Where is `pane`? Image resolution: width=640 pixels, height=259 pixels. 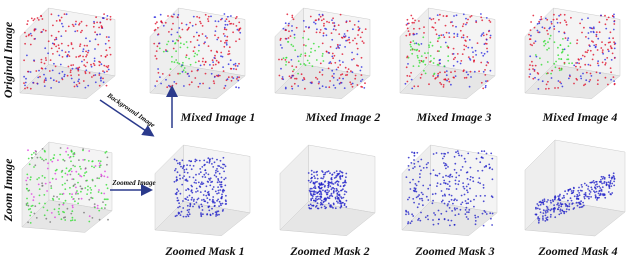 pane is located at coordinates (447, 81).